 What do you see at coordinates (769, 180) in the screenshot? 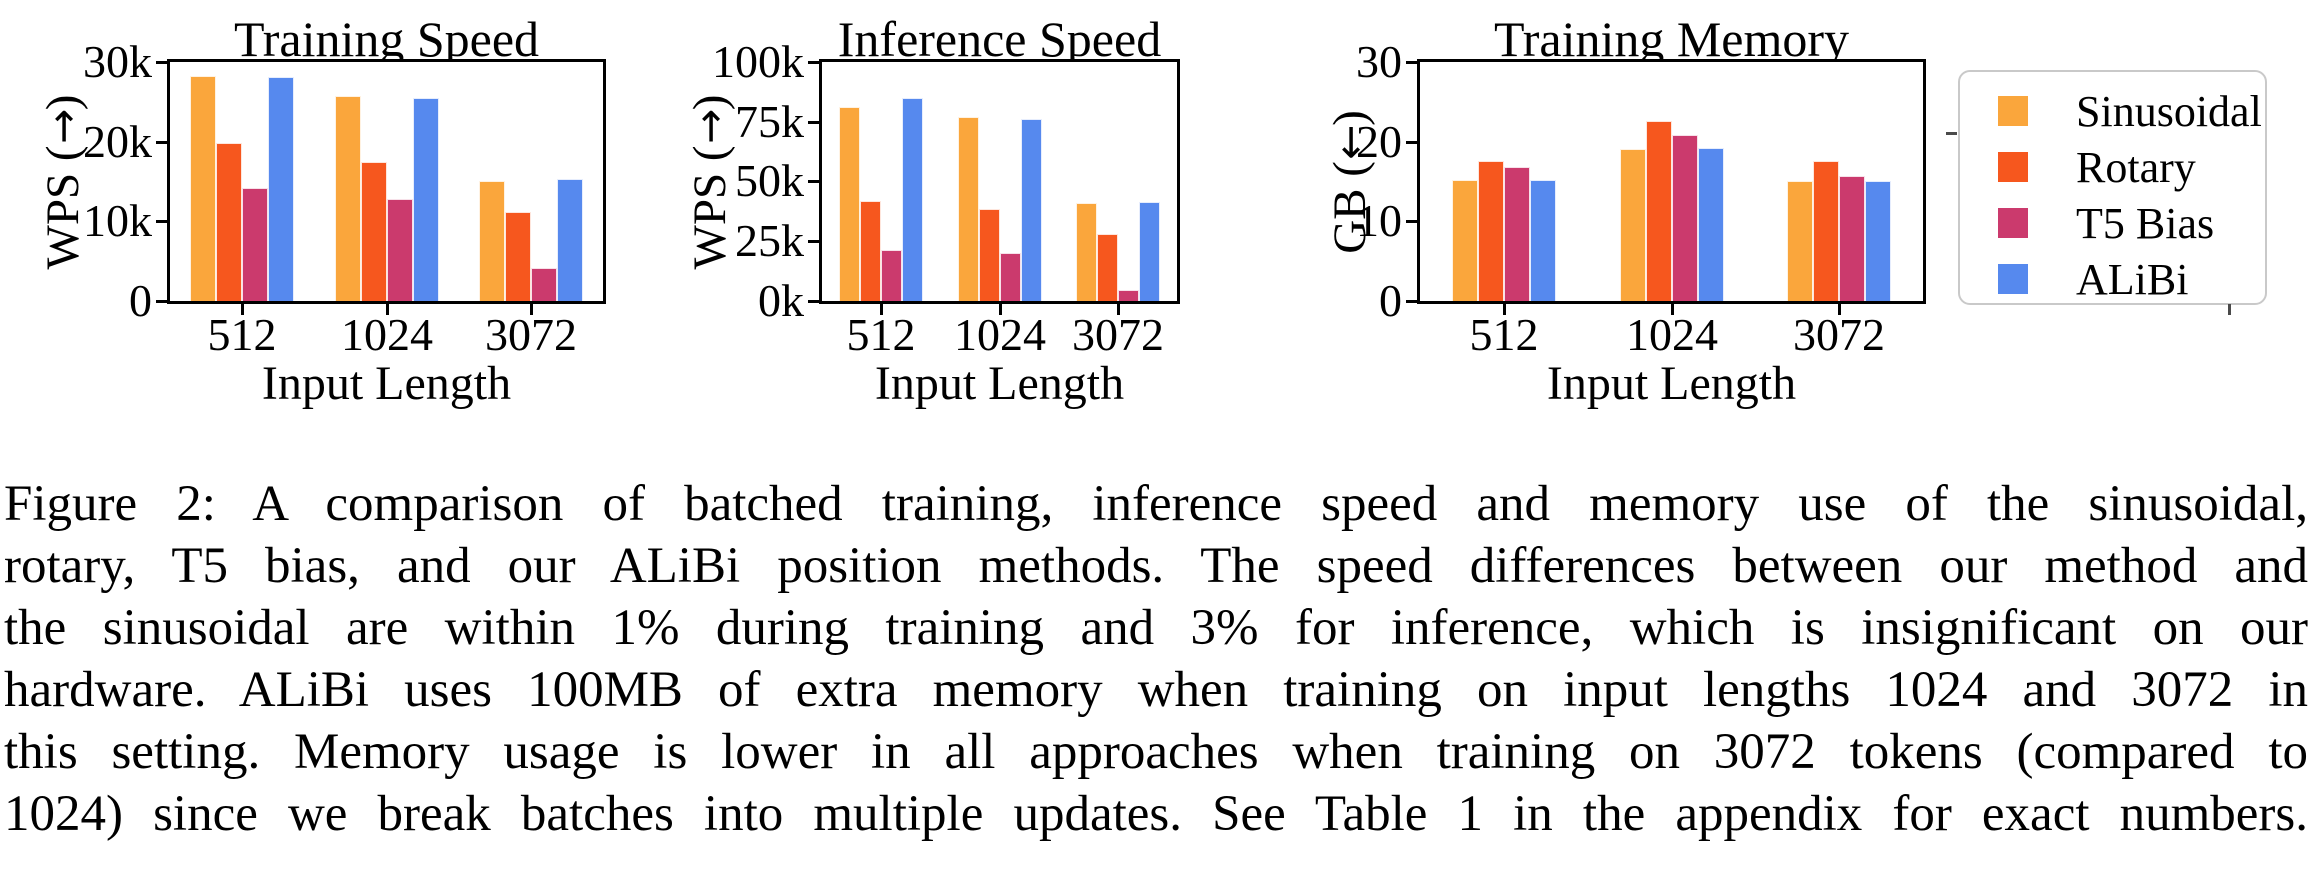
I see `y-tick-label: 50k` at bounding box center [769, 180].